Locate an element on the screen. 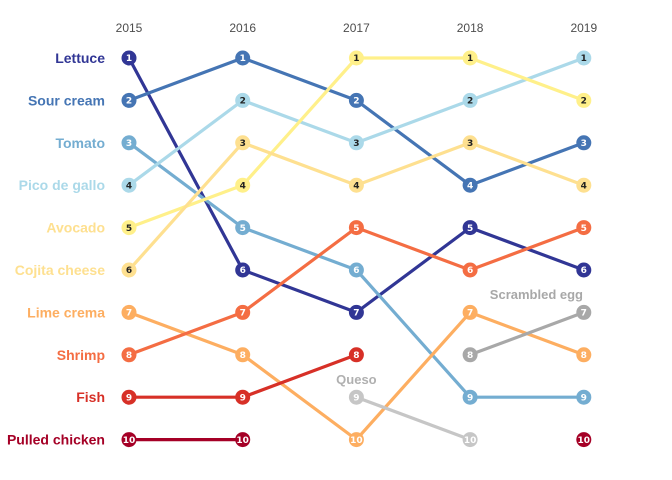  year-label: 2019 is located at coordinates (583, 28).